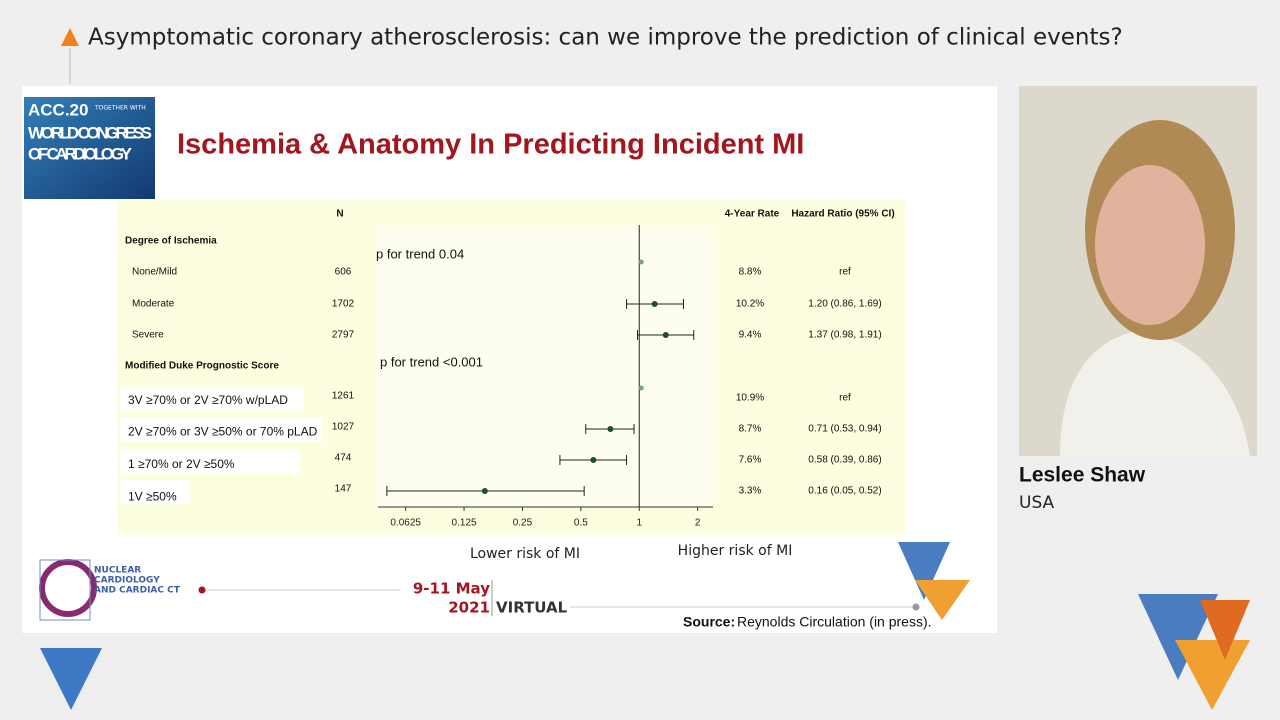  What do you see at coordinates (181, 464) in the screenshot?
I see `row-label: 1 ≥70% or 2V ≥50%` at bounding box center [181, 464].